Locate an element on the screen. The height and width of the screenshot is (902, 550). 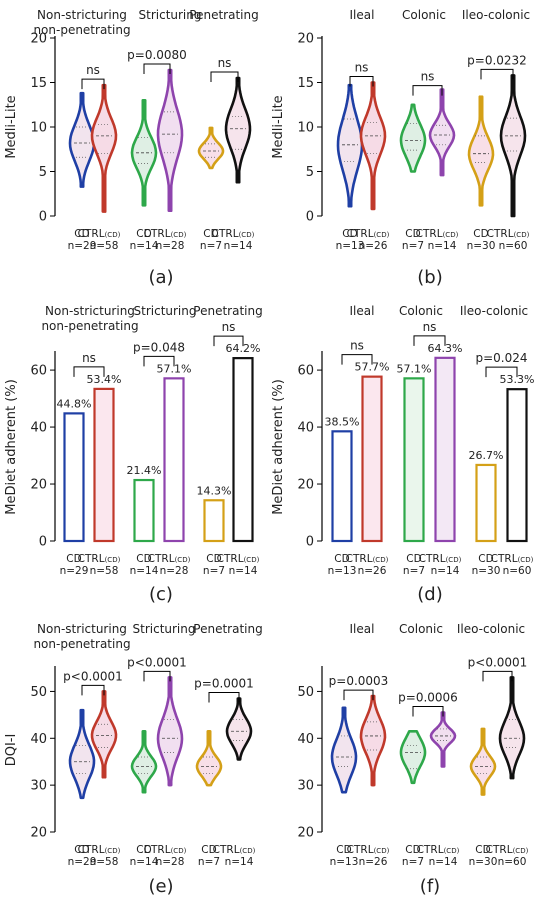
significance-label: p=0.0003 is located at coordinates (359, 681).